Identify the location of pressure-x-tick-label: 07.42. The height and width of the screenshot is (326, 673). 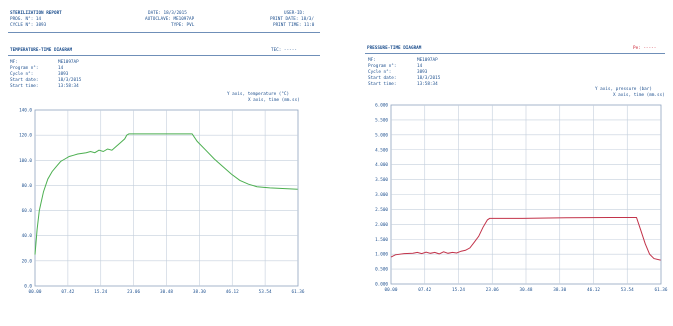
(424, 290).